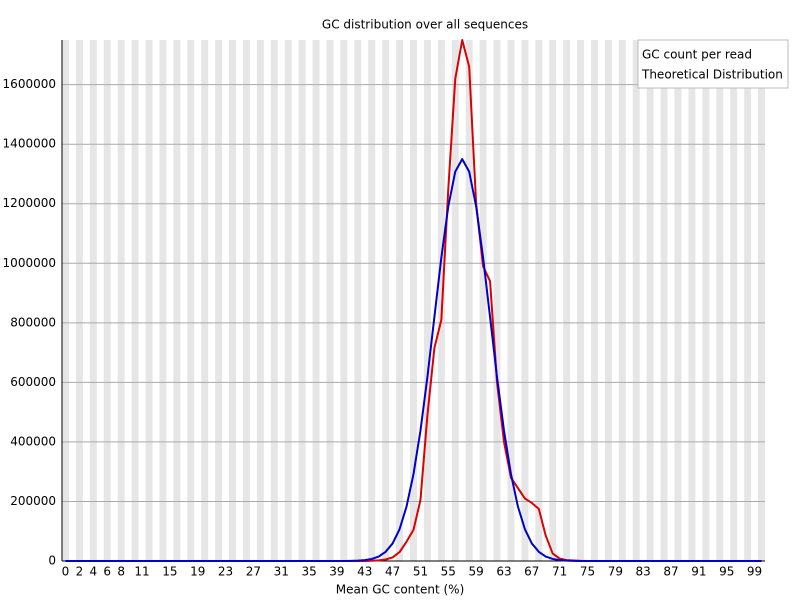  Describe the element at coordinates (392, 572) in the screenshot. I see `x-tick-label: 47` at that location.